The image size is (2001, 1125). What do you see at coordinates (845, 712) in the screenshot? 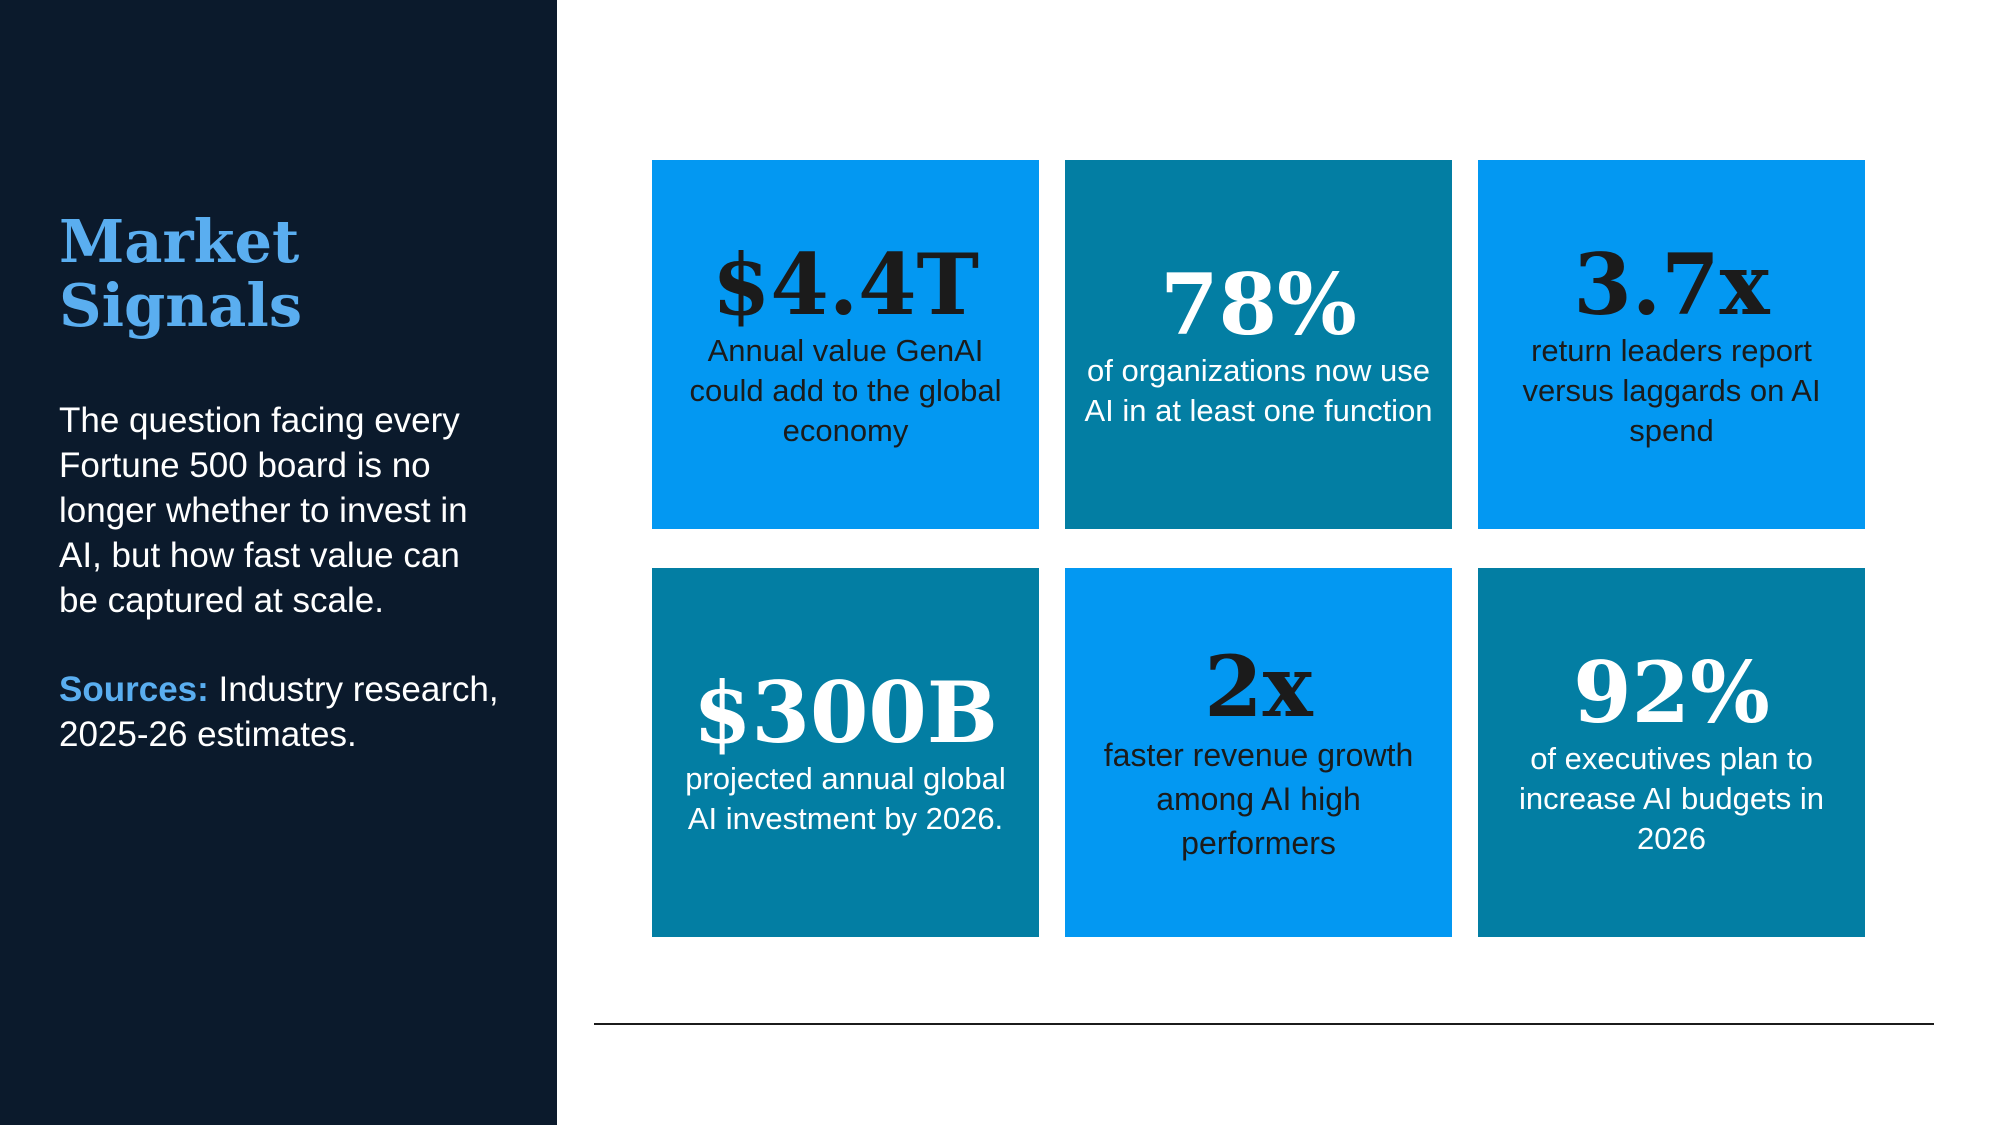
I see `stat-value: $300B` at bounding box center [845, 712].